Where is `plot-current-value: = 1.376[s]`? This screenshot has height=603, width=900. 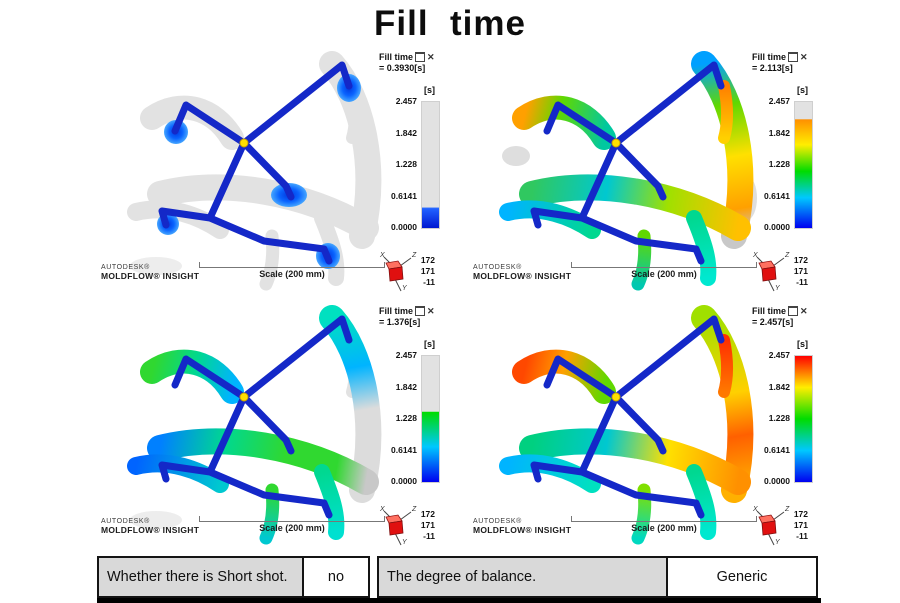
plot-current-value: = 1.376[s] is located at coordinates (400, 322).